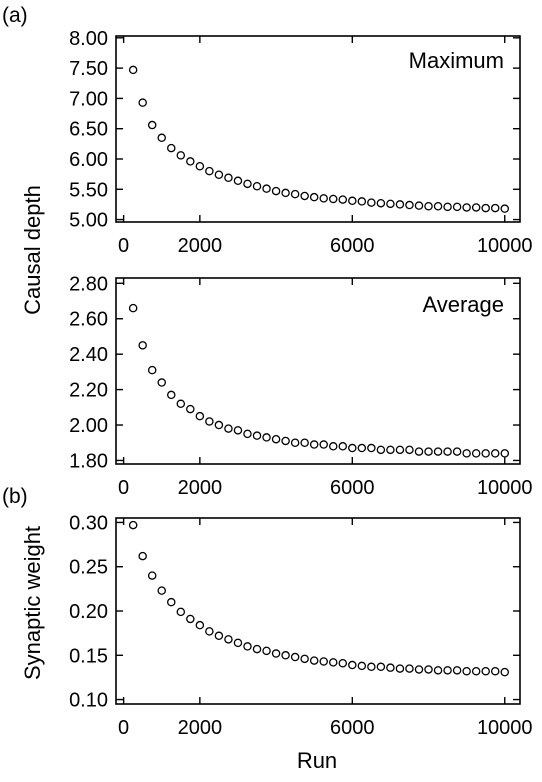 This screenshot has height=782, width=542. Describe the element at coordinates (88, 355) in the screenshot. I see `y-tick-label: 2.40` at that location.